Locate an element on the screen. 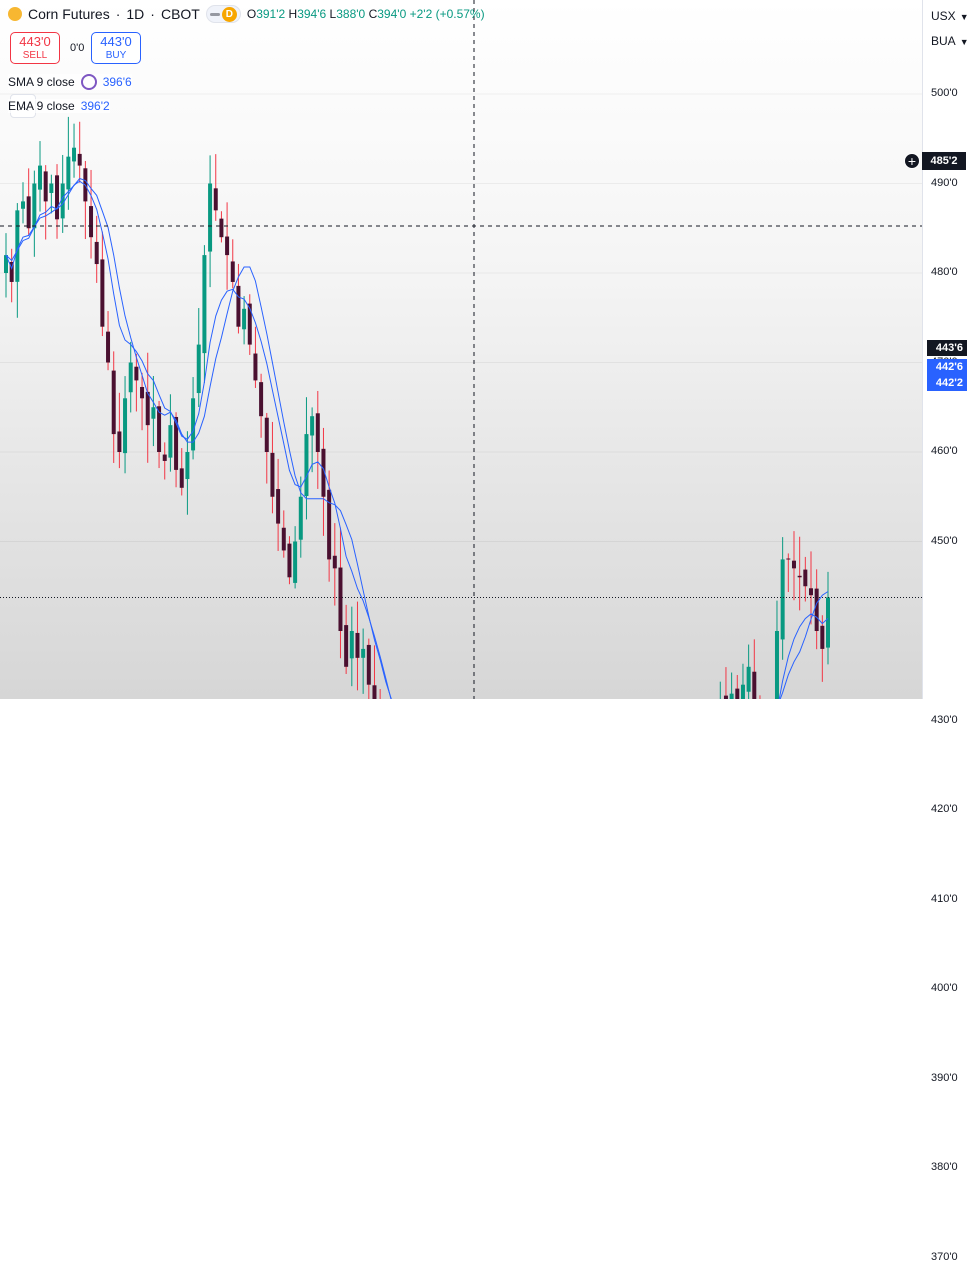 The width and height of the screenshot is (977, 1263). chevron-down-icon: ▼ is located at coordinates (964, 17).